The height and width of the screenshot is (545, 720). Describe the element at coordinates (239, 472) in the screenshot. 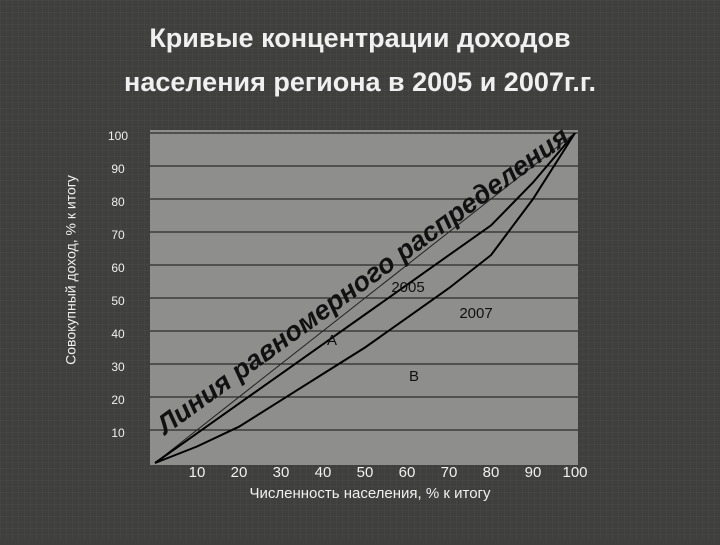

I see `x-tick-label: 20` at that location.